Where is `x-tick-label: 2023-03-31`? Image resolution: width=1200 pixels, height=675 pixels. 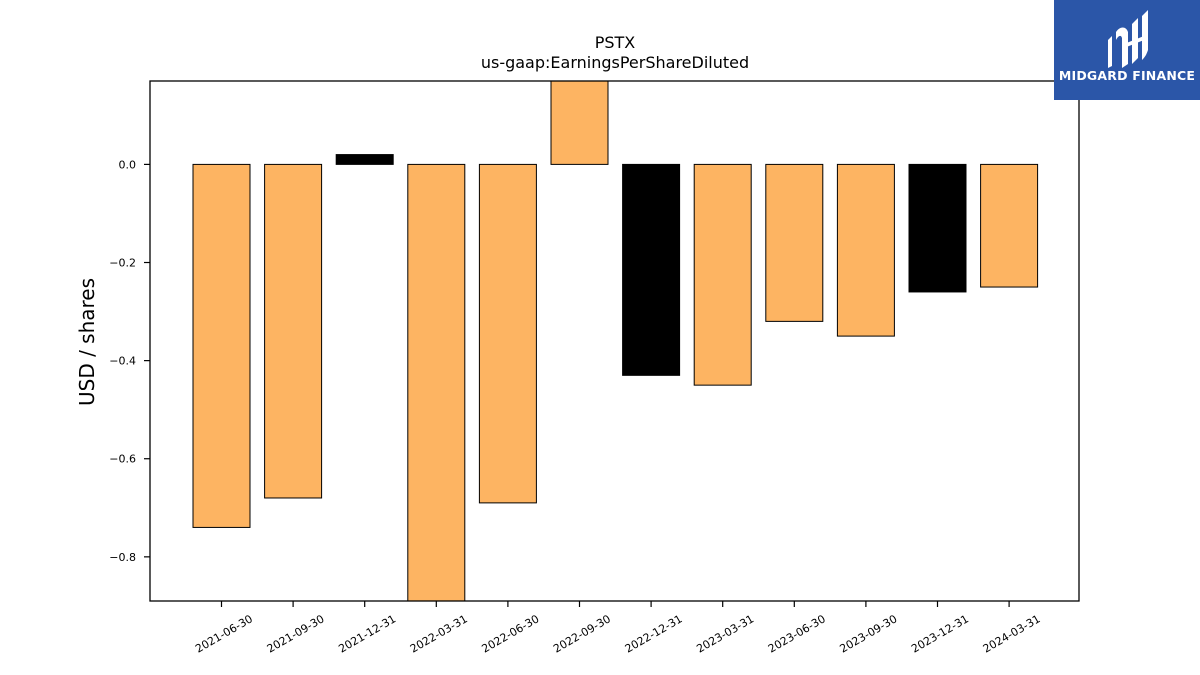
x-tick-label: 2023-03-31 is located at coordinates (725, 633).